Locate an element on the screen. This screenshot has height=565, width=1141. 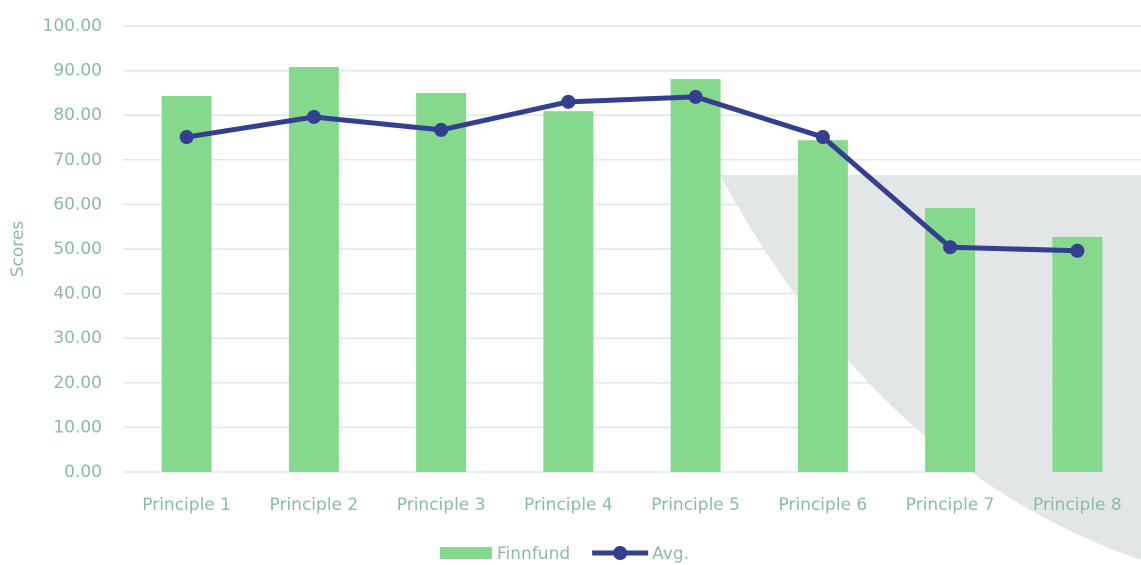
x-tick-label: Principle 7 is located at coordinates (950, 505).